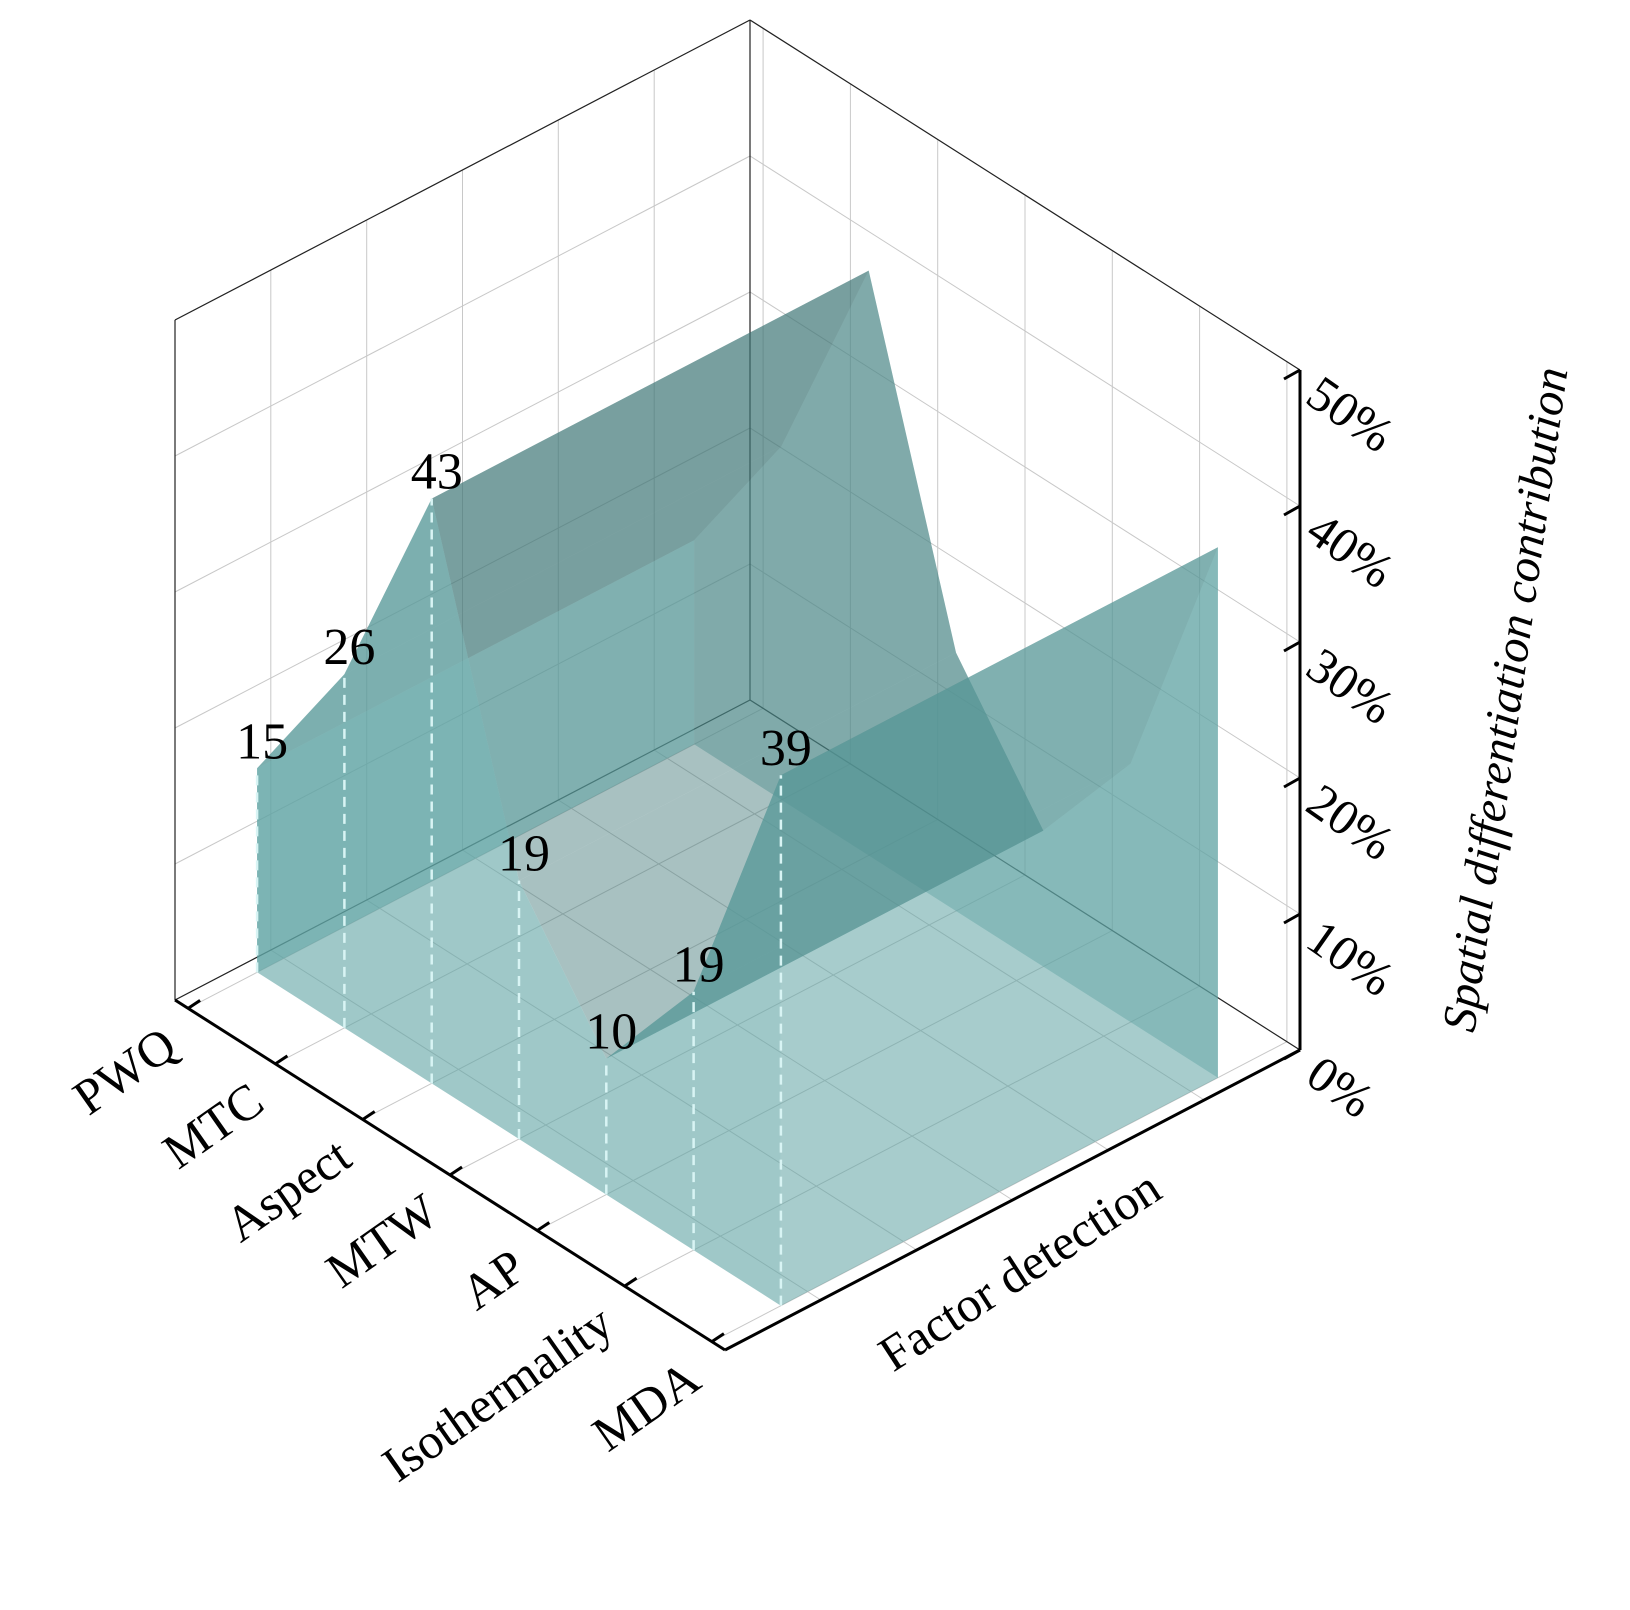 This screenshot has width=1630, height=1610. I want to click on z-tick-label: 20%, so click(1350, 822).